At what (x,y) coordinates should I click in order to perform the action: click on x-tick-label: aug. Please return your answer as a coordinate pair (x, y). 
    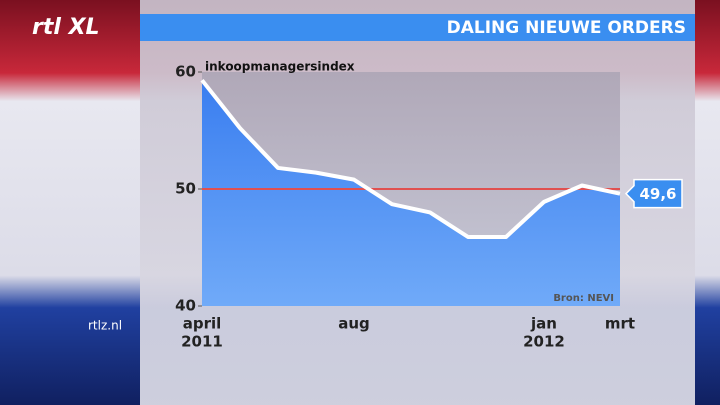
    Looking at the image, I should click on (354, 324).